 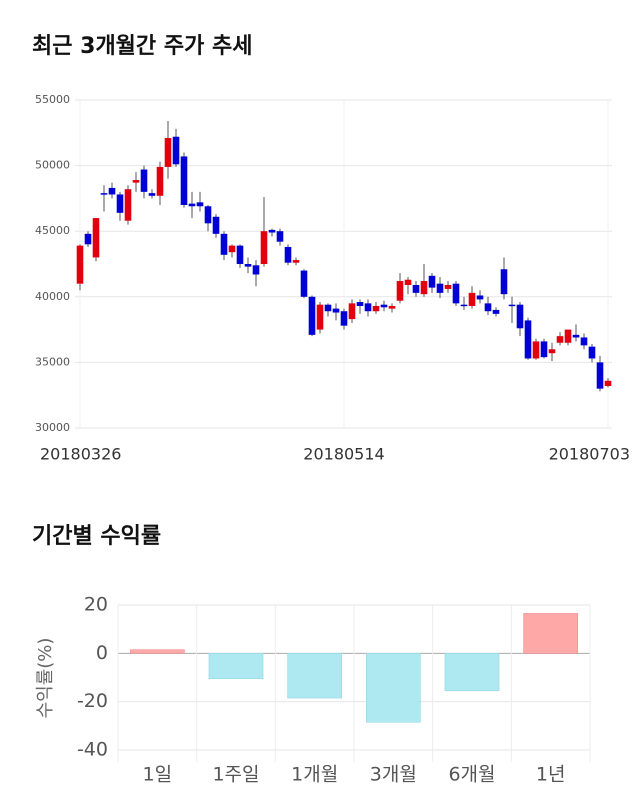 I want to click on chart-title: 최근 3개월간 주가 추세, so click(x=142, y=46).